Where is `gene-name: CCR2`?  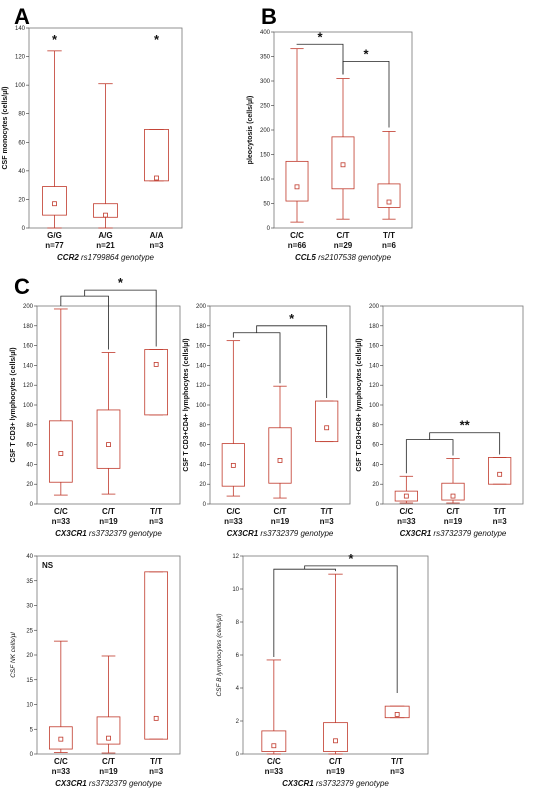 gene-name: CCR2 is located at coordinates (68, 257).